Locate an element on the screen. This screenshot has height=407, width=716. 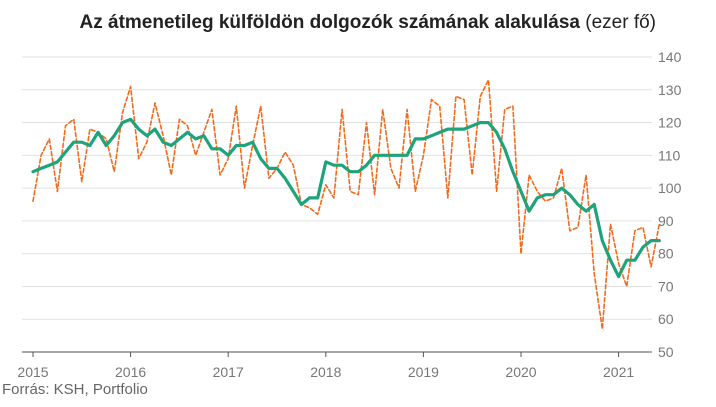
y-axis-ticks: 50 60 70 80 90 100 110 120 130 140 is located at coordinates (670, 204).